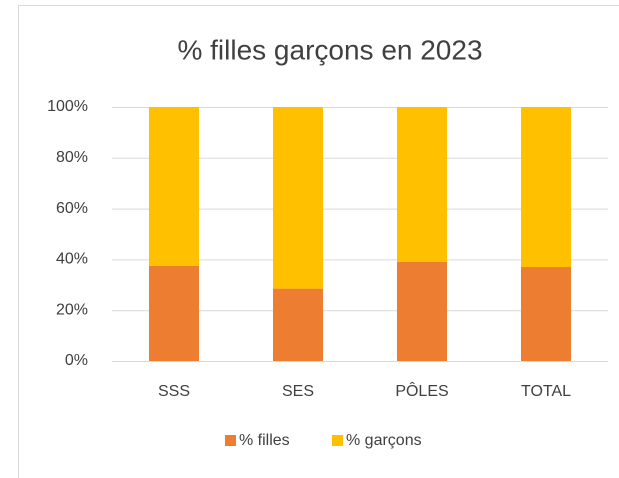  Describe the element at coordinates (72, 309) in the screenshot. I see `y-tick-label: 20%` at that location.